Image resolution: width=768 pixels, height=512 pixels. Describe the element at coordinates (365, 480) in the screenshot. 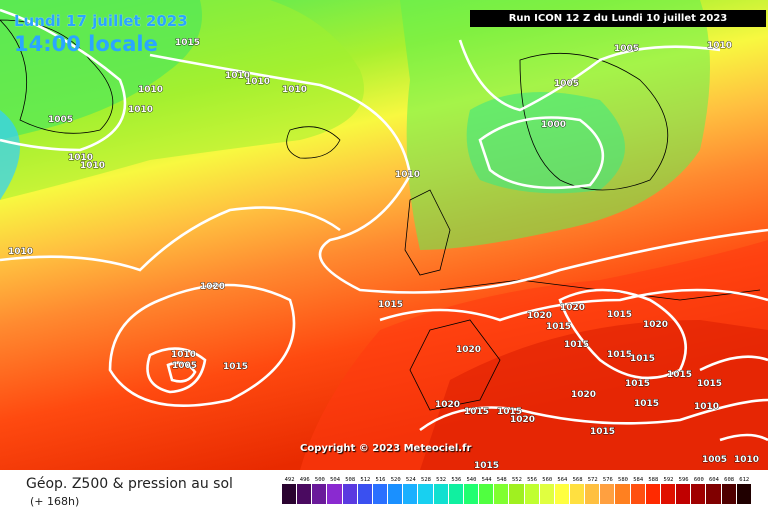

I see `legend-label: 512` at that location.